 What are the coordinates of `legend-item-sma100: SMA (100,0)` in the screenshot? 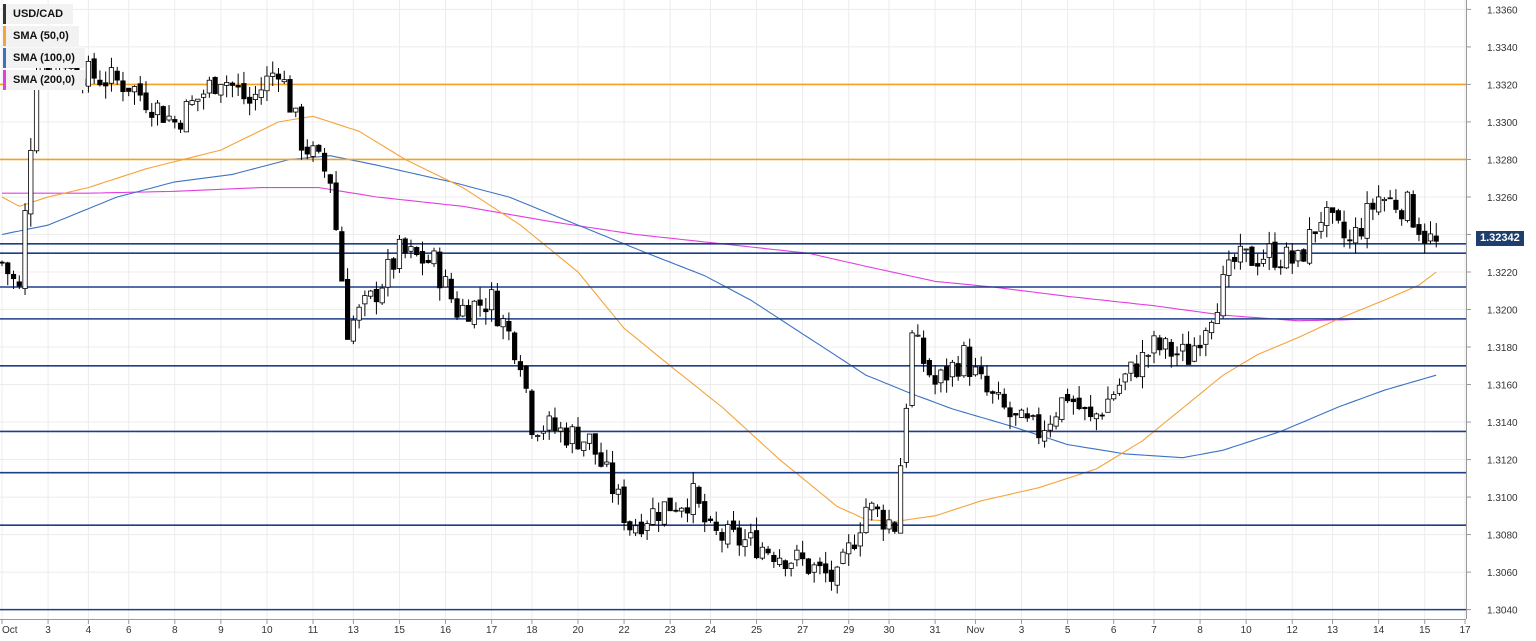 It's located at (44, 58).